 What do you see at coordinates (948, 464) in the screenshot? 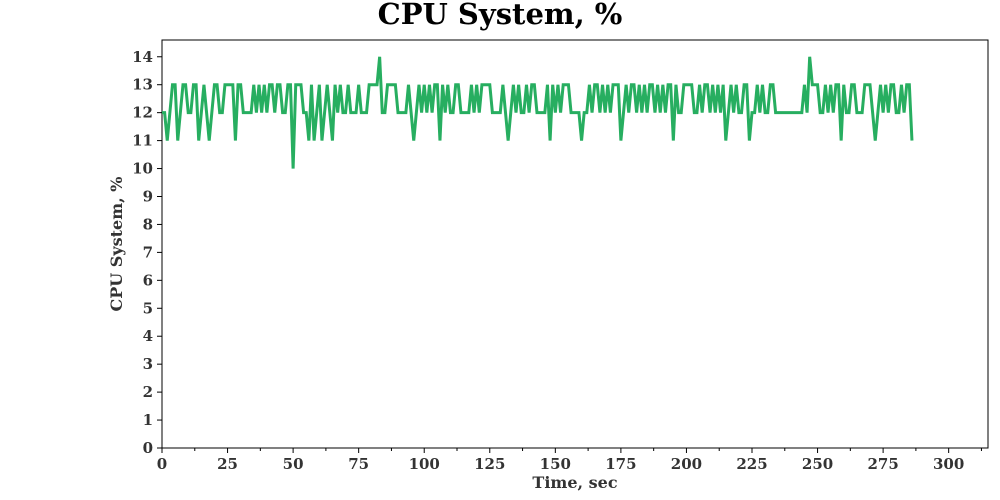
I see `x-tick-label: 300` at bounding box center [948, 464].